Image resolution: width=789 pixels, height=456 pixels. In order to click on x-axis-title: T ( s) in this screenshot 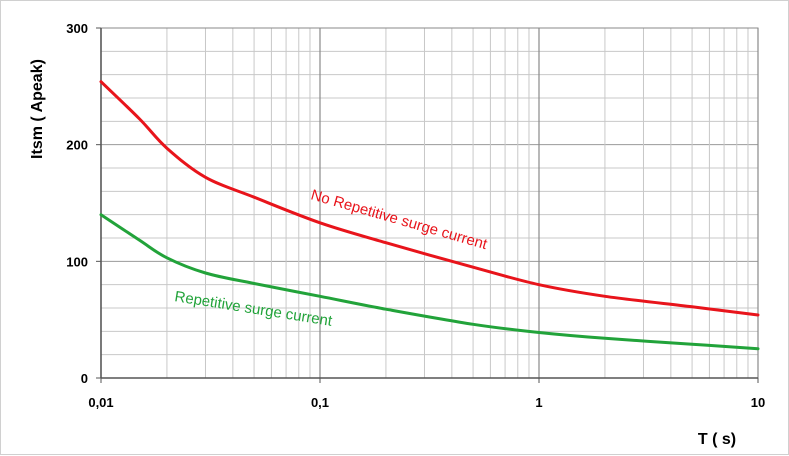, I will do `click(717, 439)`.